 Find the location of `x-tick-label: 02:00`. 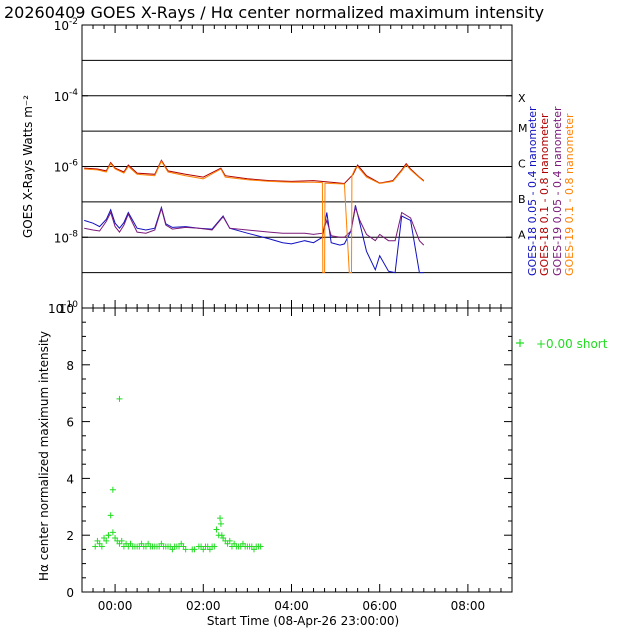

x-tick-label: 02:00 is located at coordinates (203, 606).